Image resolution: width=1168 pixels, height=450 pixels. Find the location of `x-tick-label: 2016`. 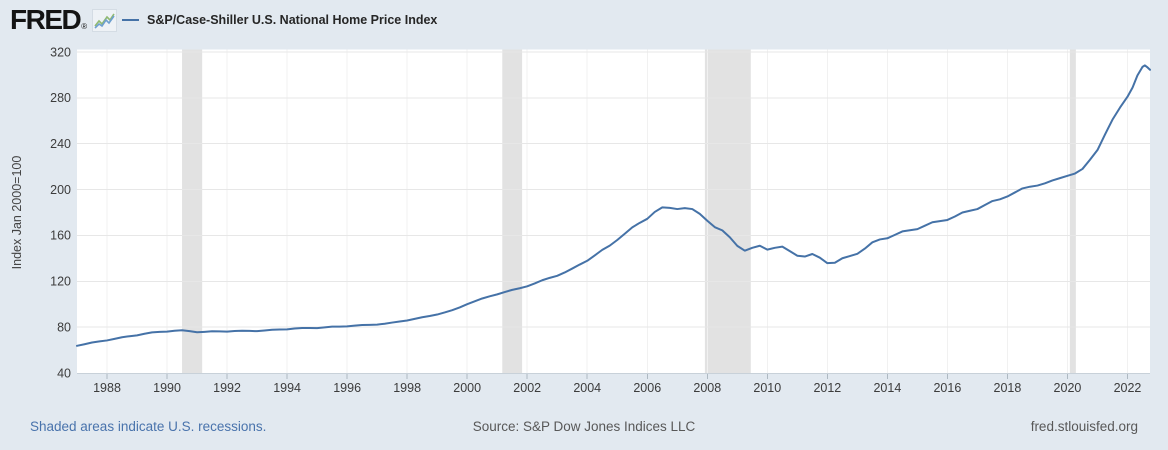

x-tick-label: 2016 is located at coordinates (947, 388).